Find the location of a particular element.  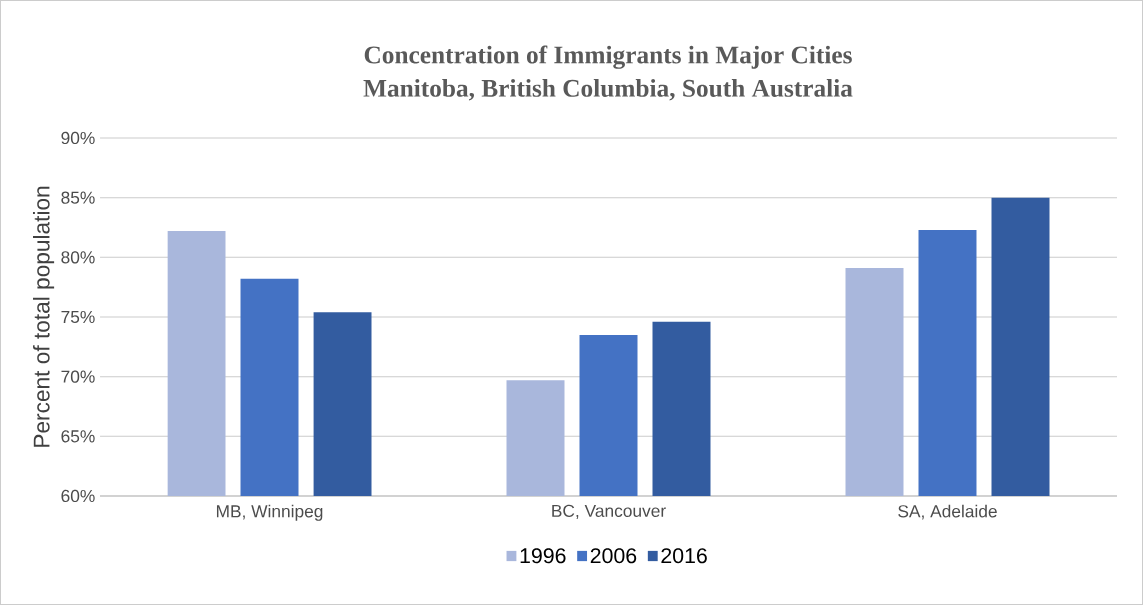

y-tick-label: 70% is located at coordinates (78, 376).